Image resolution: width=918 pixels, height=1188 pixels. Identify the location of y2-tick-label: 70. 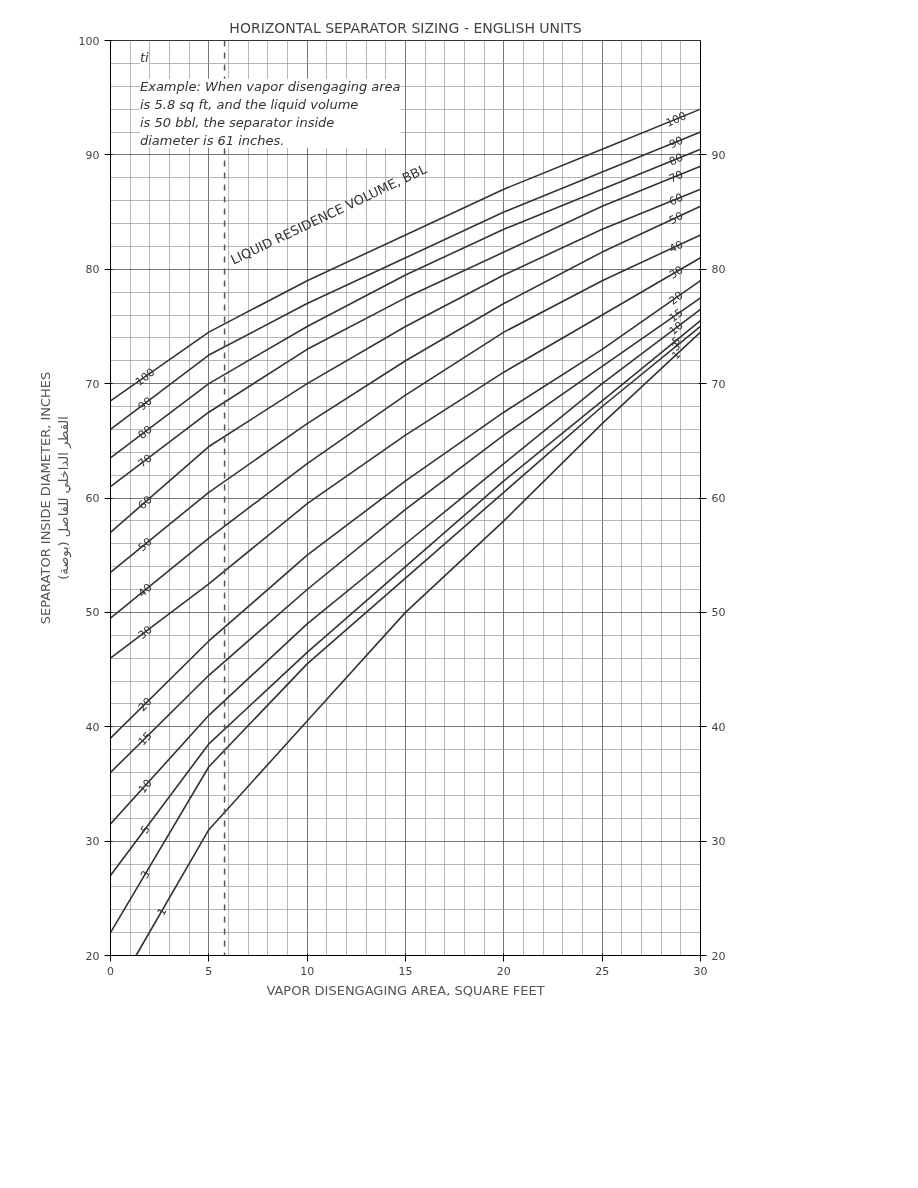
(718, 384).